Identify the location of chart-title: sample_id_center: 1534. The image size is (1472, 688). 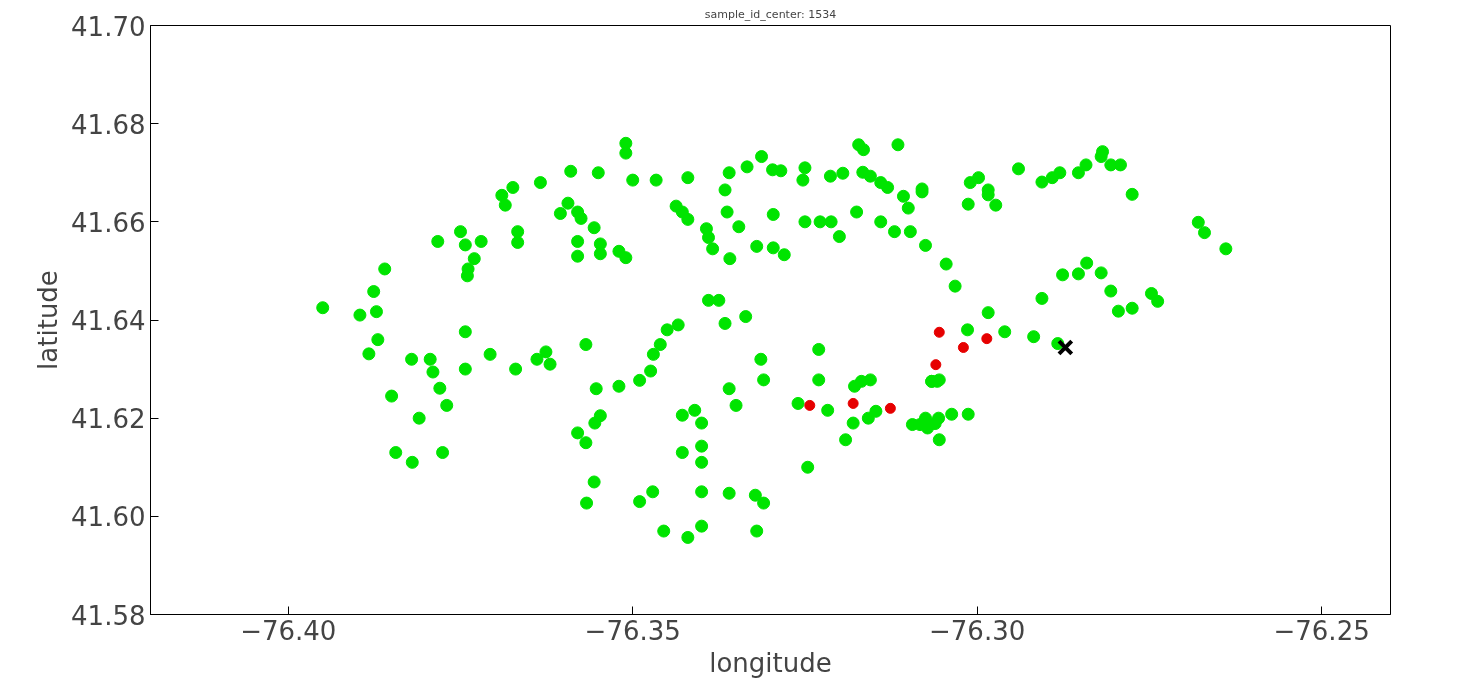
(770, 14).